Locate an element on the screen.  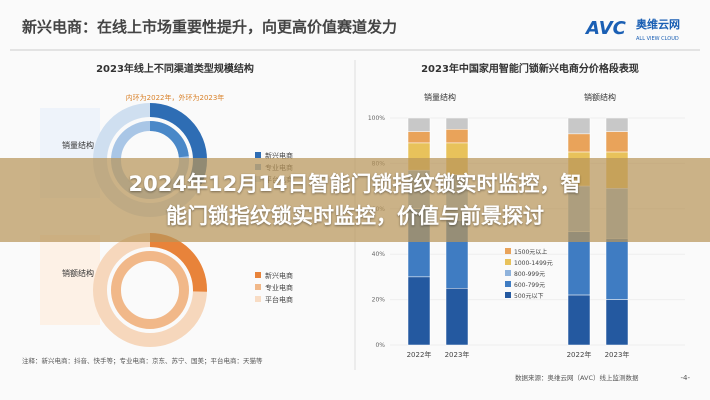
panel-title: 销额结构 is located at coordinates (600, 97).